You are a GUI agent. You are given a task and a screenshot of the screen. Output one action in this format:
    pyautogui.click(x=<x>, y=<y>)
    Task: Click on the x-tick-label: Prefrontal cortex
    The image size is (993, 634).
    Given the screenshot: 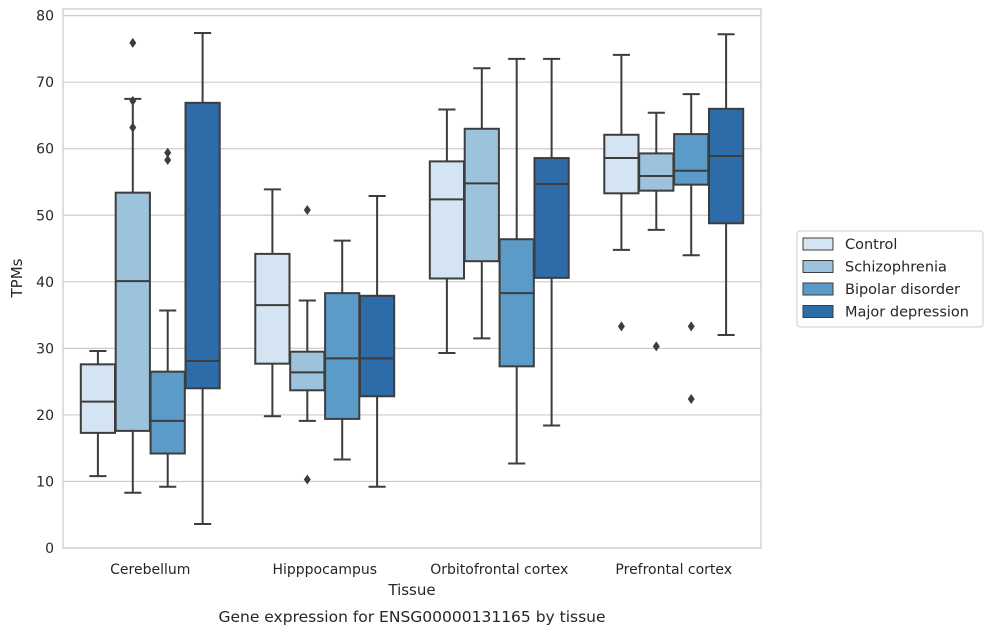 What is the action you would take?
    pyautogui.click(x=673, y=570)
    